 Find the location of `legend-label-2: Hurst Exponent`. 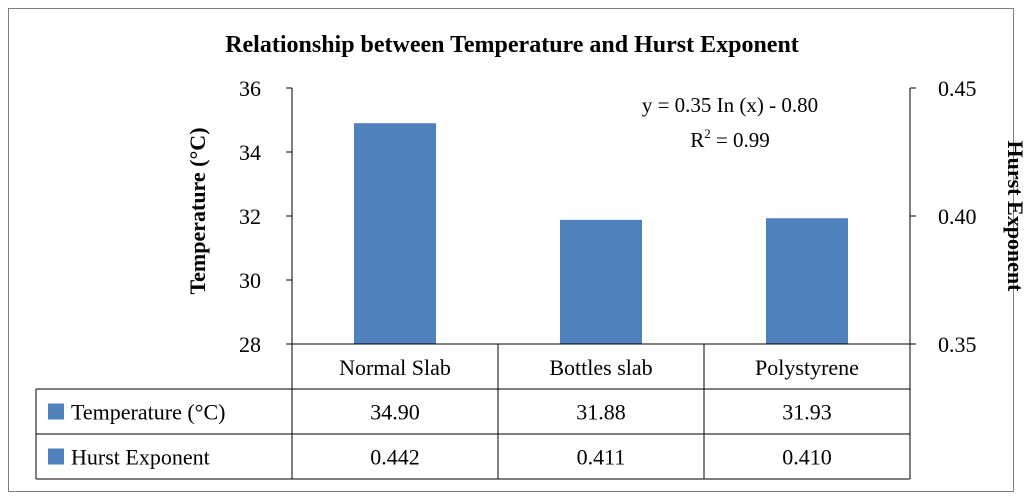

legend-label-2: Hurst Exponent is located at coordinates (140, 457).